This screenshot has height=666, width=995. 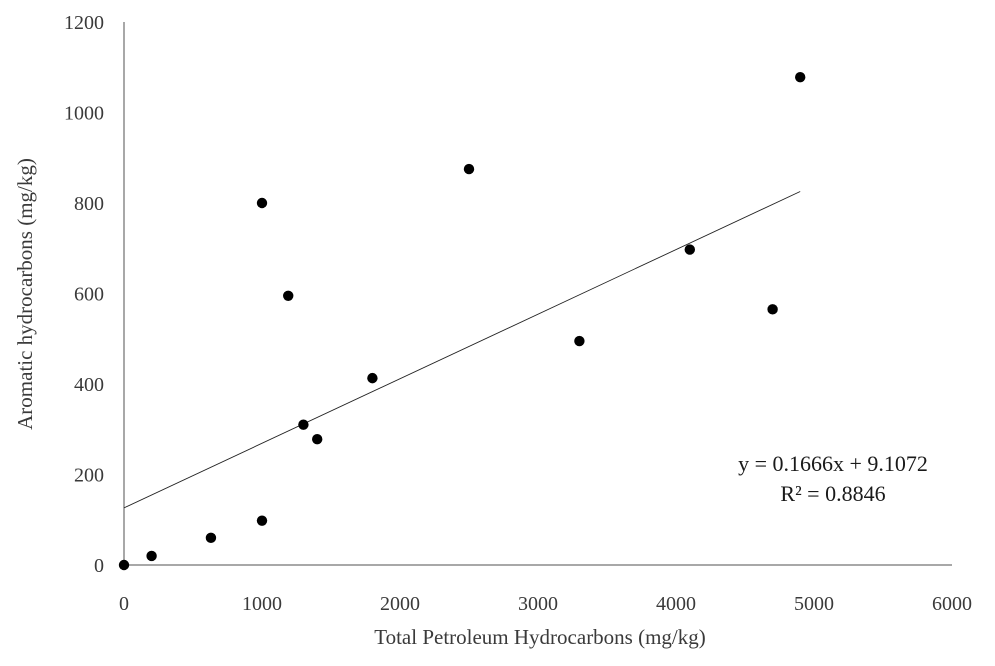 I want to click on x-tick-label: 4000, so click(x=676, y=604).